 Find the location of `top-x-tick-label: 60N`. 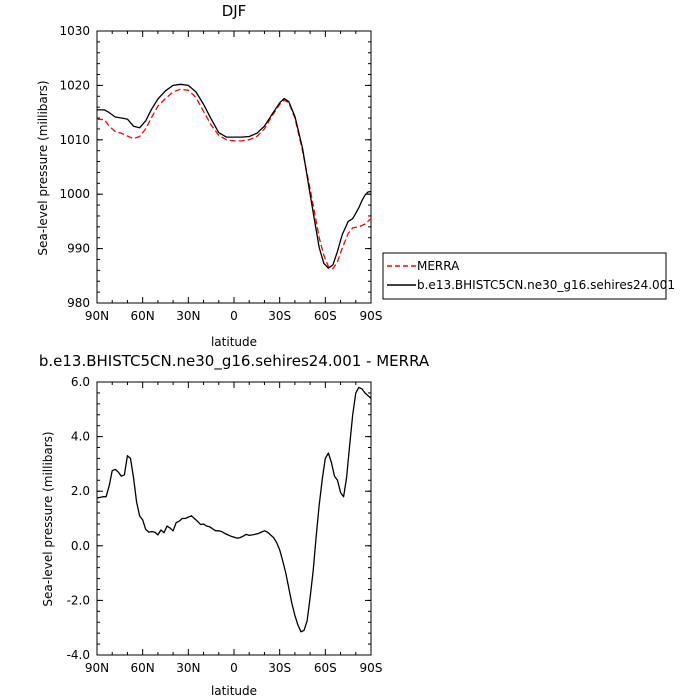

top-x-tick-label: 60N is located at coordinates (143, 316).